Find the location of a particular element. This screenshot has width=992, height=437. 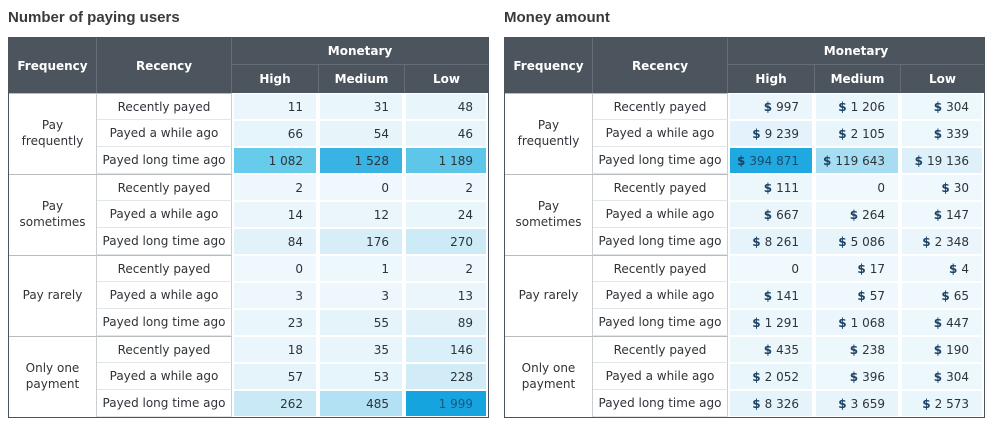

heatmap-cell: 24 is located at coordinates (446, 214).